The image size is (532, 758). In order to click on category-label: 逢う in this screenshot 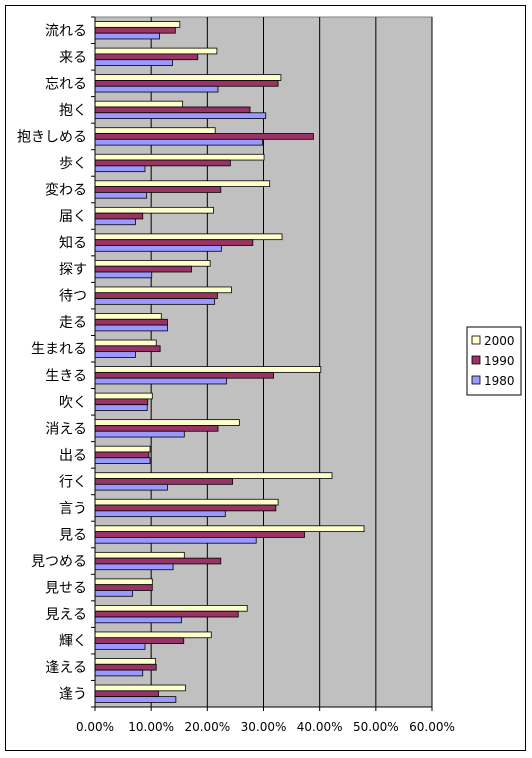, I will do `click(73, 695)`.